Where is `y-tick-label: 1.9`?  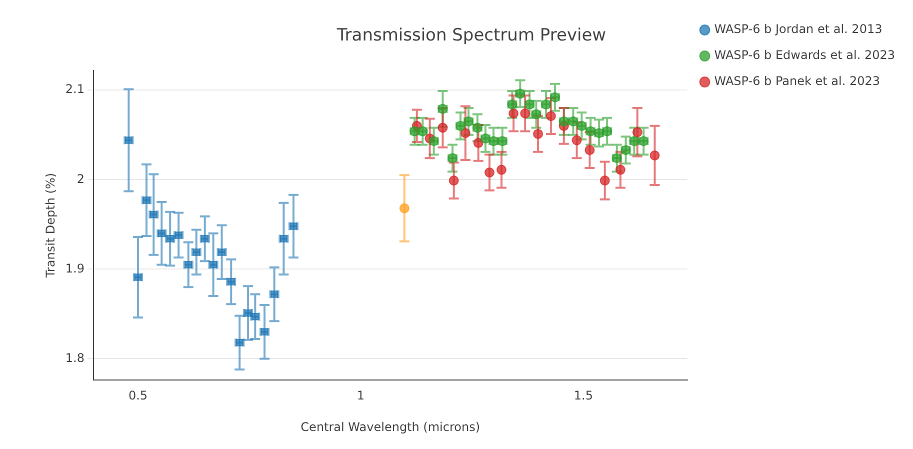
y-tick-label: 1.9 is located at coordinates (74, 268).